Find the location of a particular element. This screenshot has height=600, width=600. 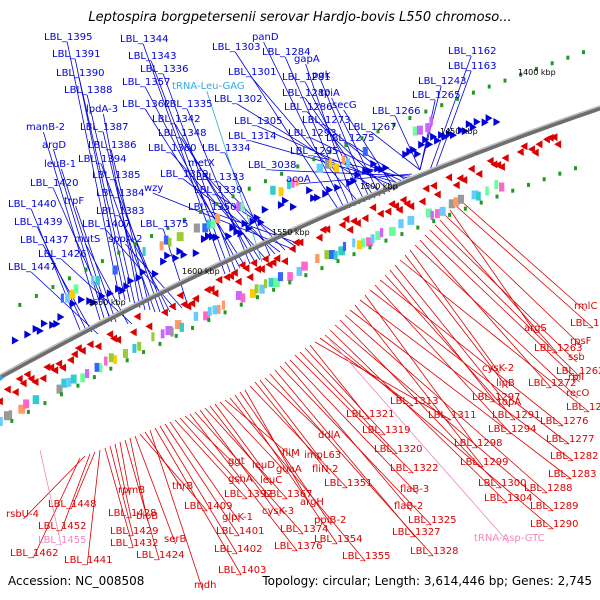

reverse-gene-label: ggt is located at coordinates (236, 461).